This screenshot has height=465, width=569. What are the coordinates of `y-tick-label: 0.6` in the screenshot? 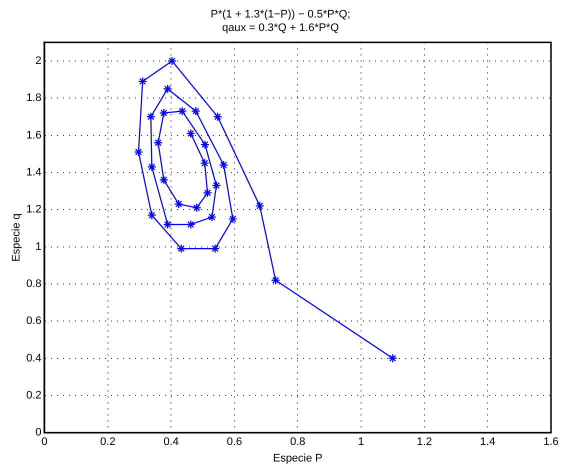 It's located at (34, 321).